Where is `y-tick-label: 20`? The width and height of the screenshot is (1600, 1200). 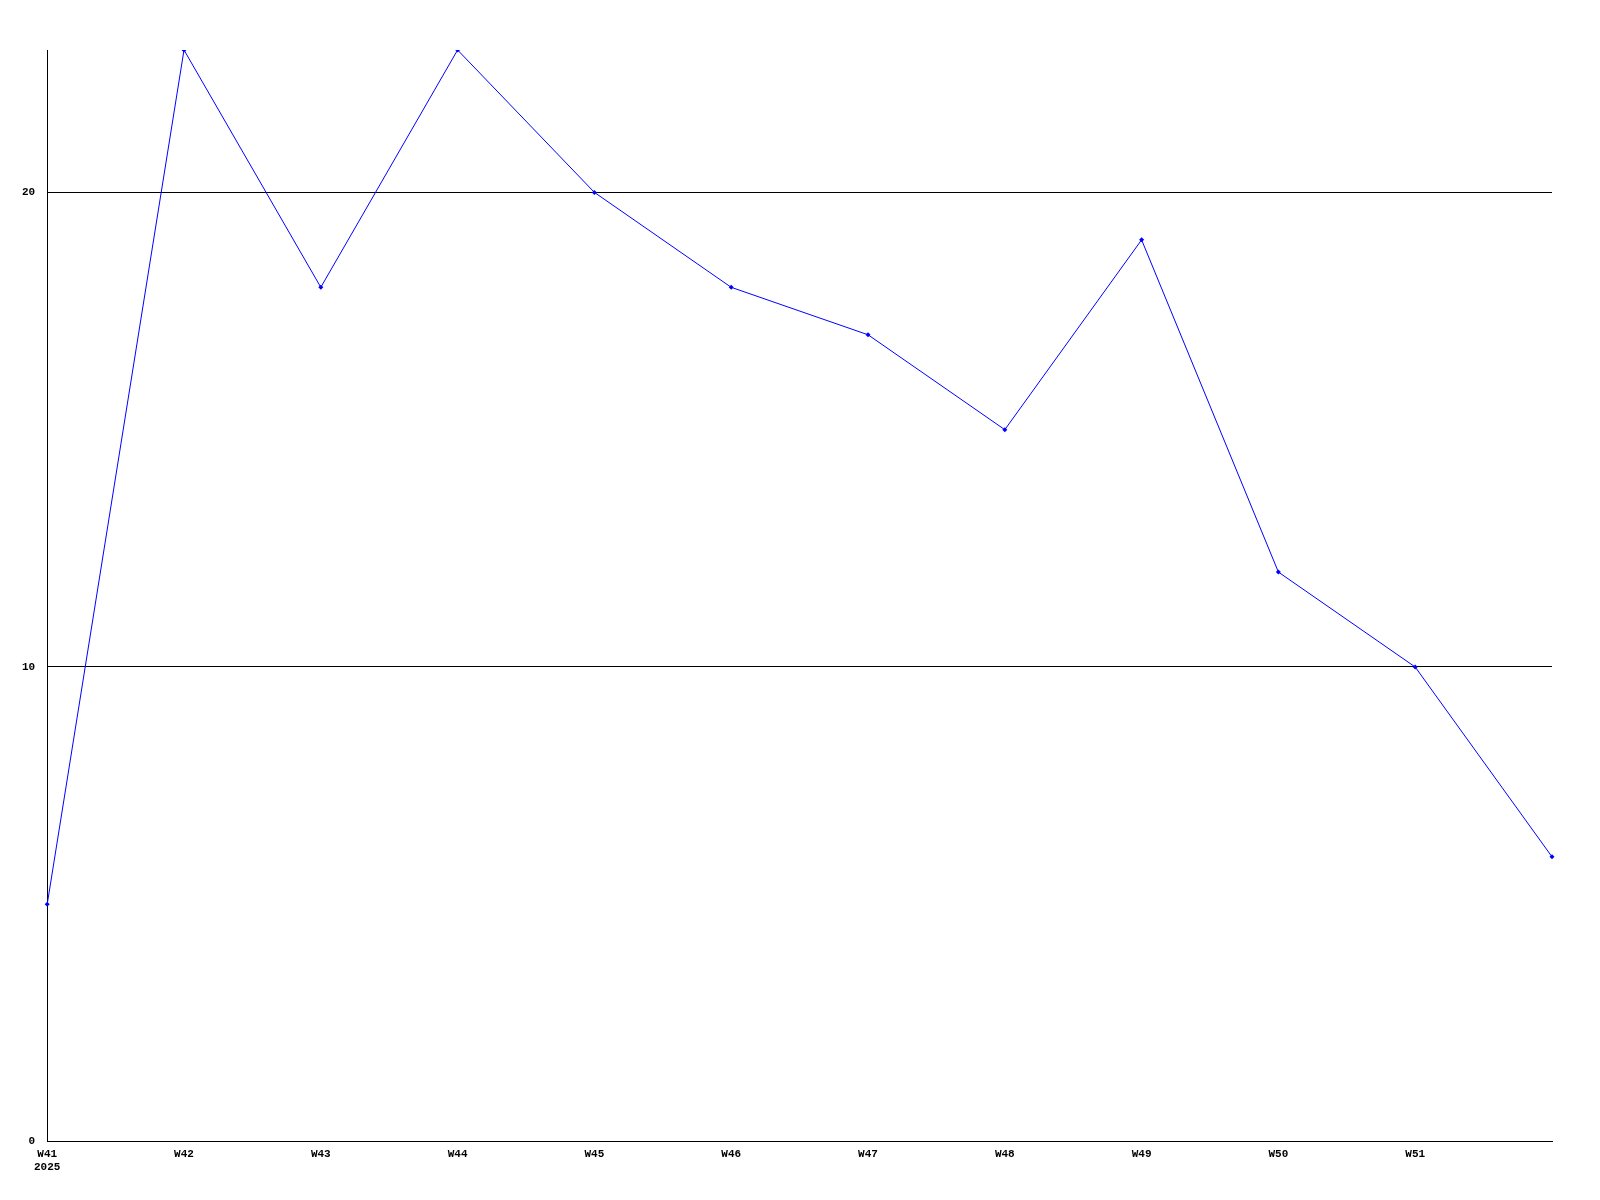 y-tick-label: 20 is located at coordinates (29, 192).